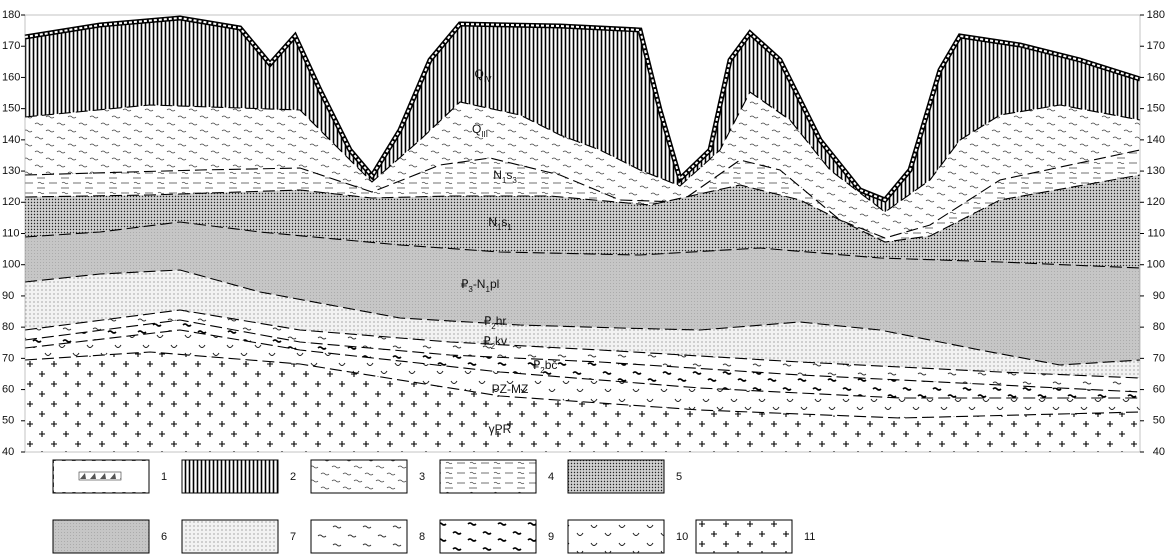 Image resolution: width=1167 pixels, height=558 pixels. I want to click on legend-swatch-mark, so click(100, 476).